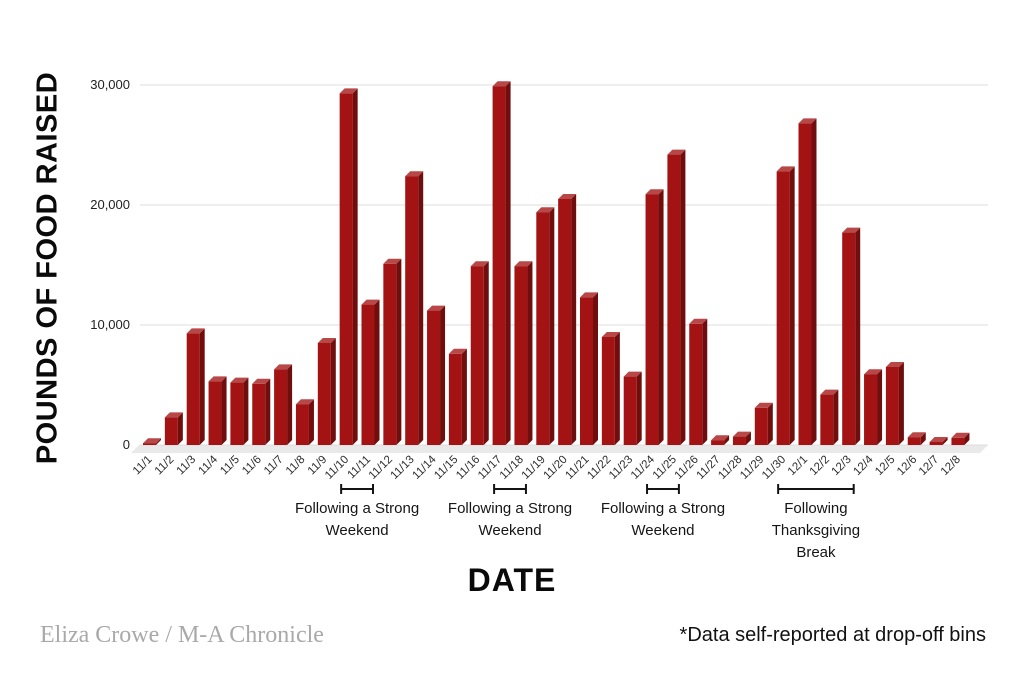 Image resolution: width=1024 pixels, height=683 pixels. Describe the element at coordinates (230, 466) in the screenshot. I see `x-tick-label: 11/5` at that location.